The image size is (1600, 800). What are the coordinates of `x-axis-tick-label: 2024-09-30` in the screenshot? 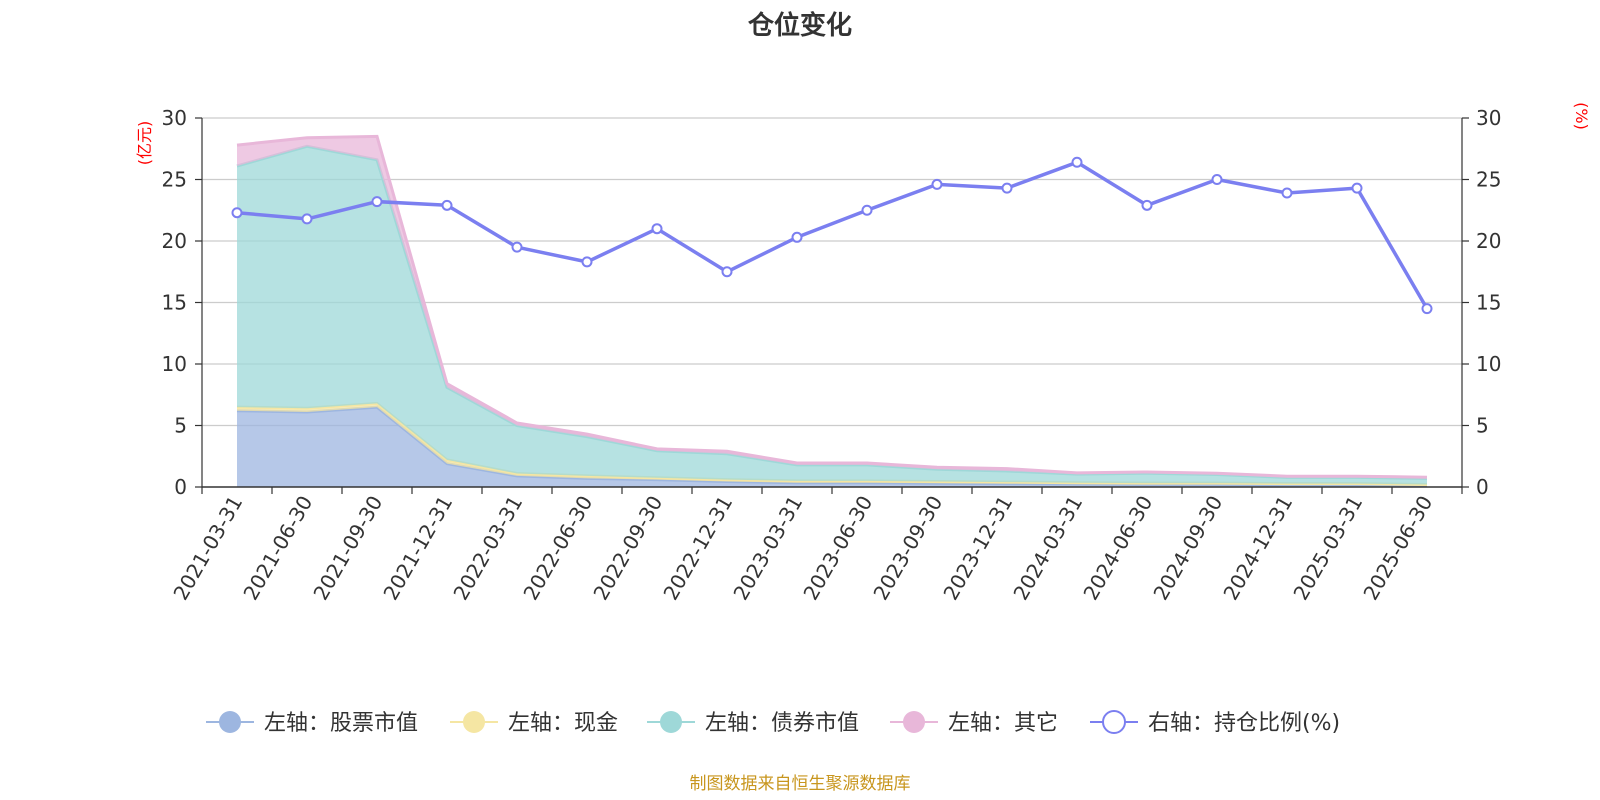 It's located at (1187, 548).